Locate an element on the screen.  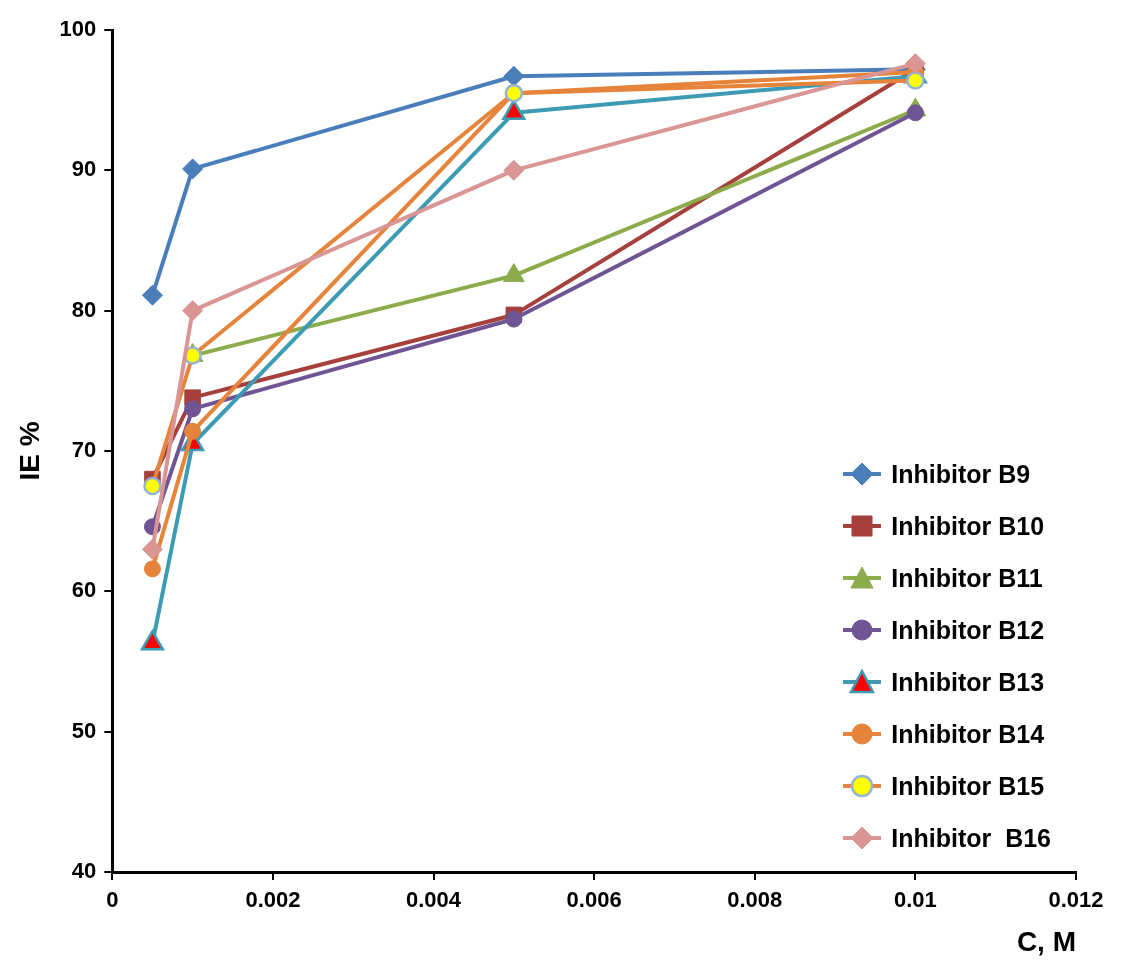
legend-label: Inhibitor B14 is located at coordinates (968, 734).